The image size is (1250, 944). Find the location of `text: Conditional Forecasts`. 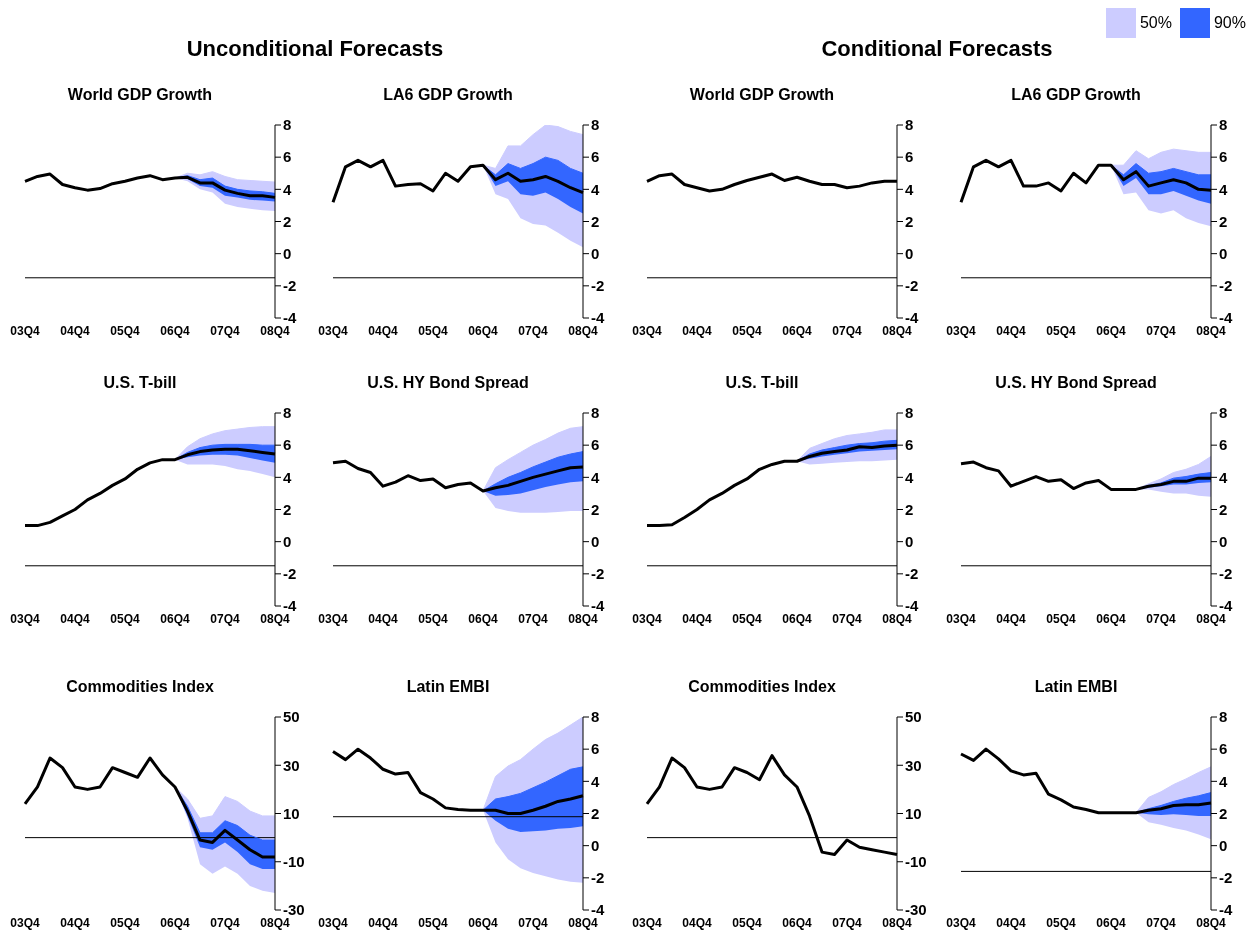

text: Conditional Forecasts is located at coordinates (937, 49).